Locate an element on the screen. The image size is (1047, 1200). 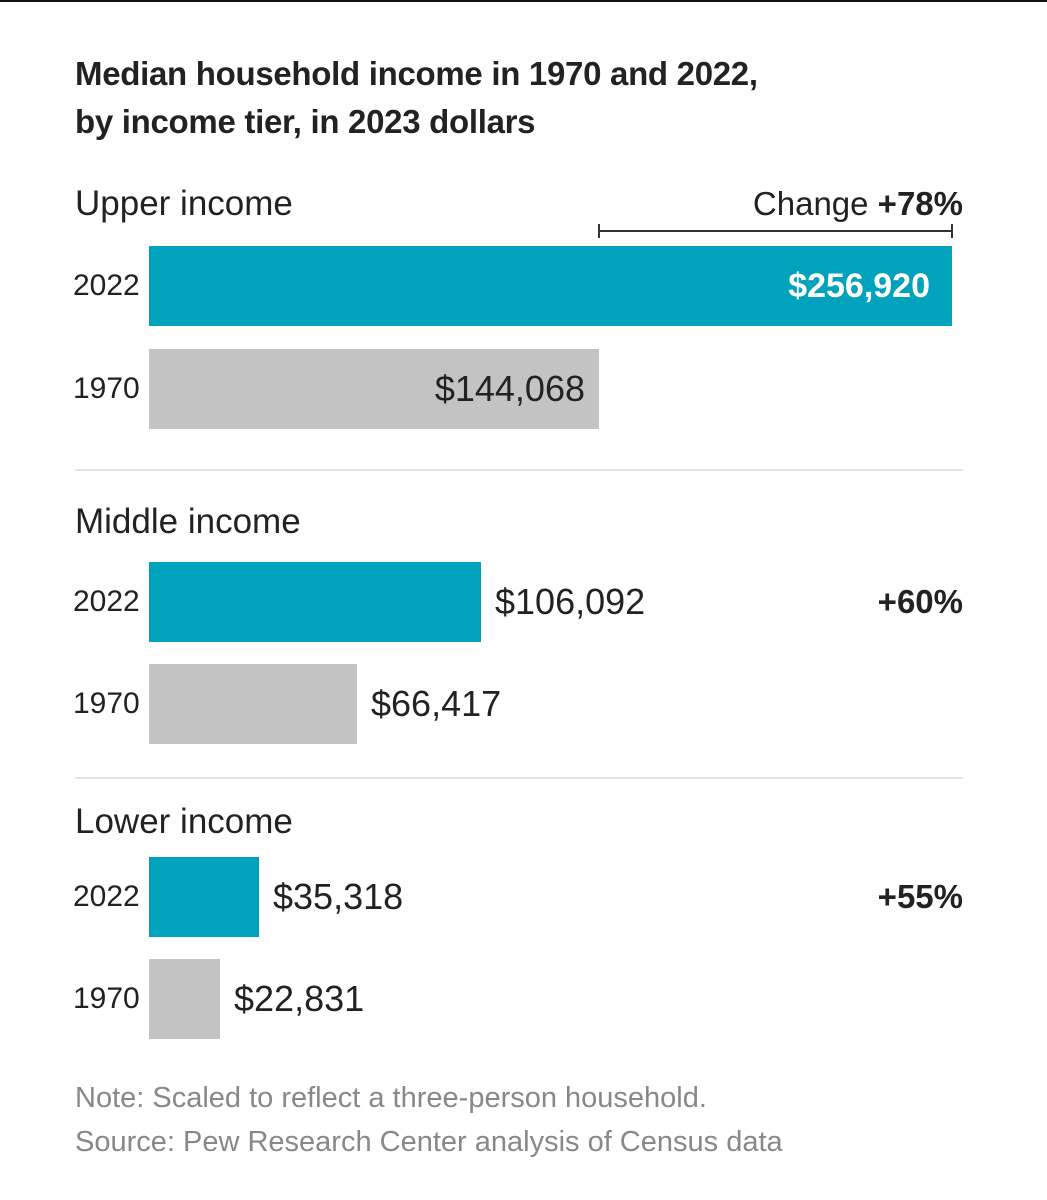
bar-lower-income-2022 is located at coordinates (204, 897).